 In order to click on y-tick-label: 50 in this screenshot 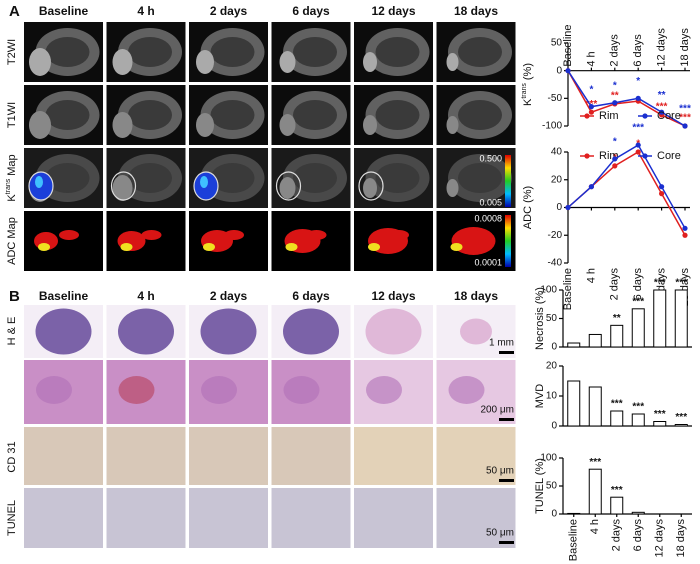, I will do `click(557, 43)`.